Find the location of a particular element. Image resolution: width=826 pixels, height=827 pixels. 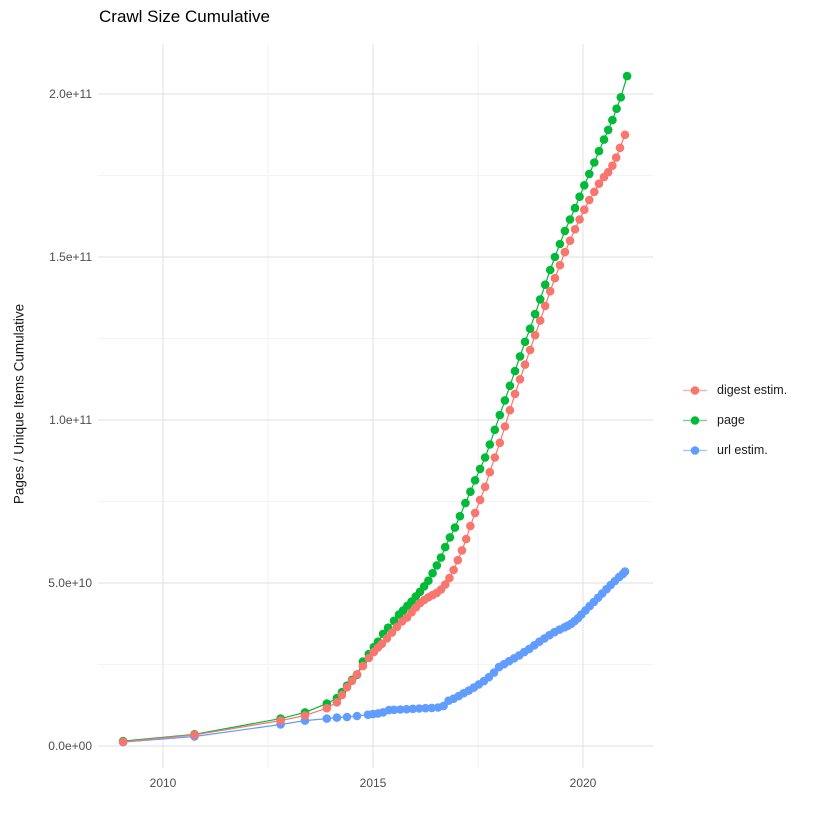

x-tick-label: 2015 is located at coordinates (373, 783).